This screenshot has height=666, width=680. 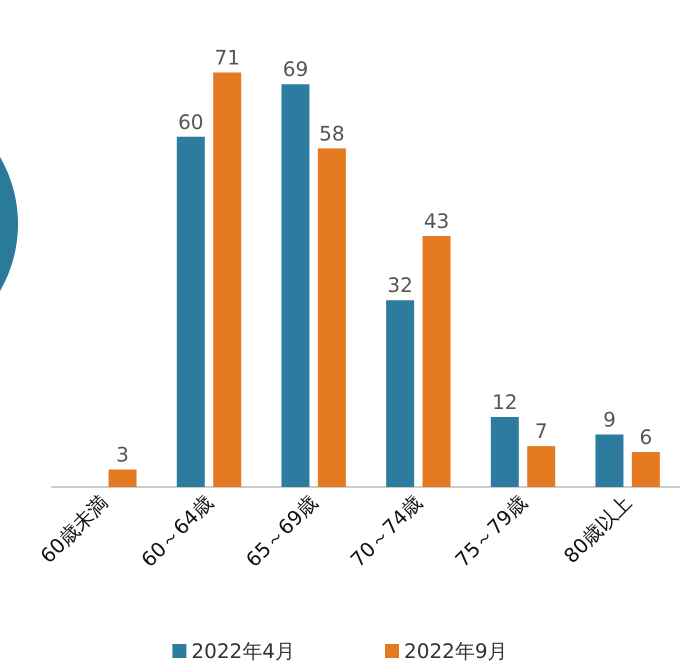 What do you see at coordinates (597, 529) in the screenshot?
I see `x-tick-label: 80歳以上` at bounding box center [597, 529].